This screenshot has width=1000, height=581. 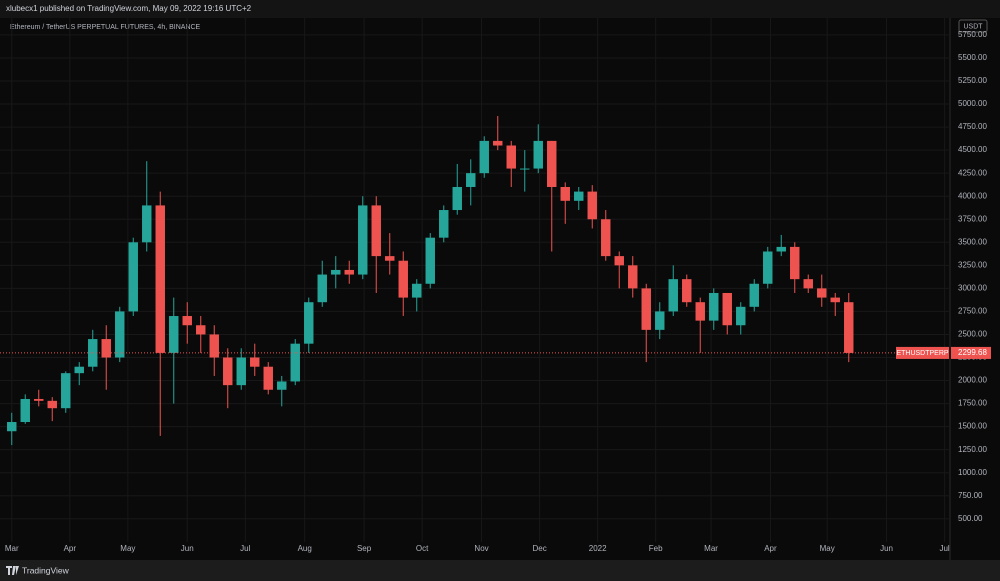 I want to click on last-price-label: 2299.68, so click(x=972, y=352).